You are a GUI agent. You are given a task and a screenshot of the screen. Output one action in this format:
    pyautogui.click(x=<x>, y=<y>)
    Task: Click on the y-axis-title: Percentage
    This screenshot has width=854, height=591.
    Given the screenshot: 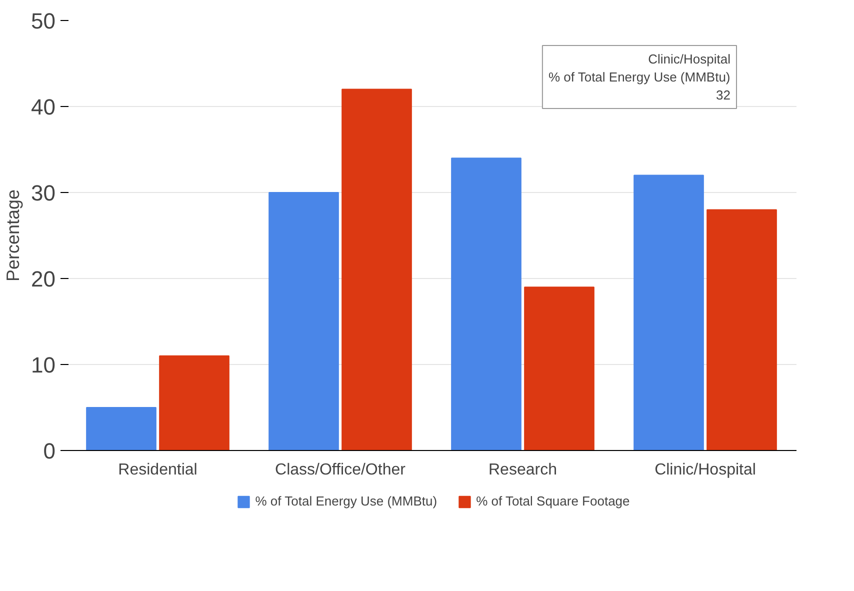 What is the action you would take?
    pyautogui.click(x=13, y=235)
    